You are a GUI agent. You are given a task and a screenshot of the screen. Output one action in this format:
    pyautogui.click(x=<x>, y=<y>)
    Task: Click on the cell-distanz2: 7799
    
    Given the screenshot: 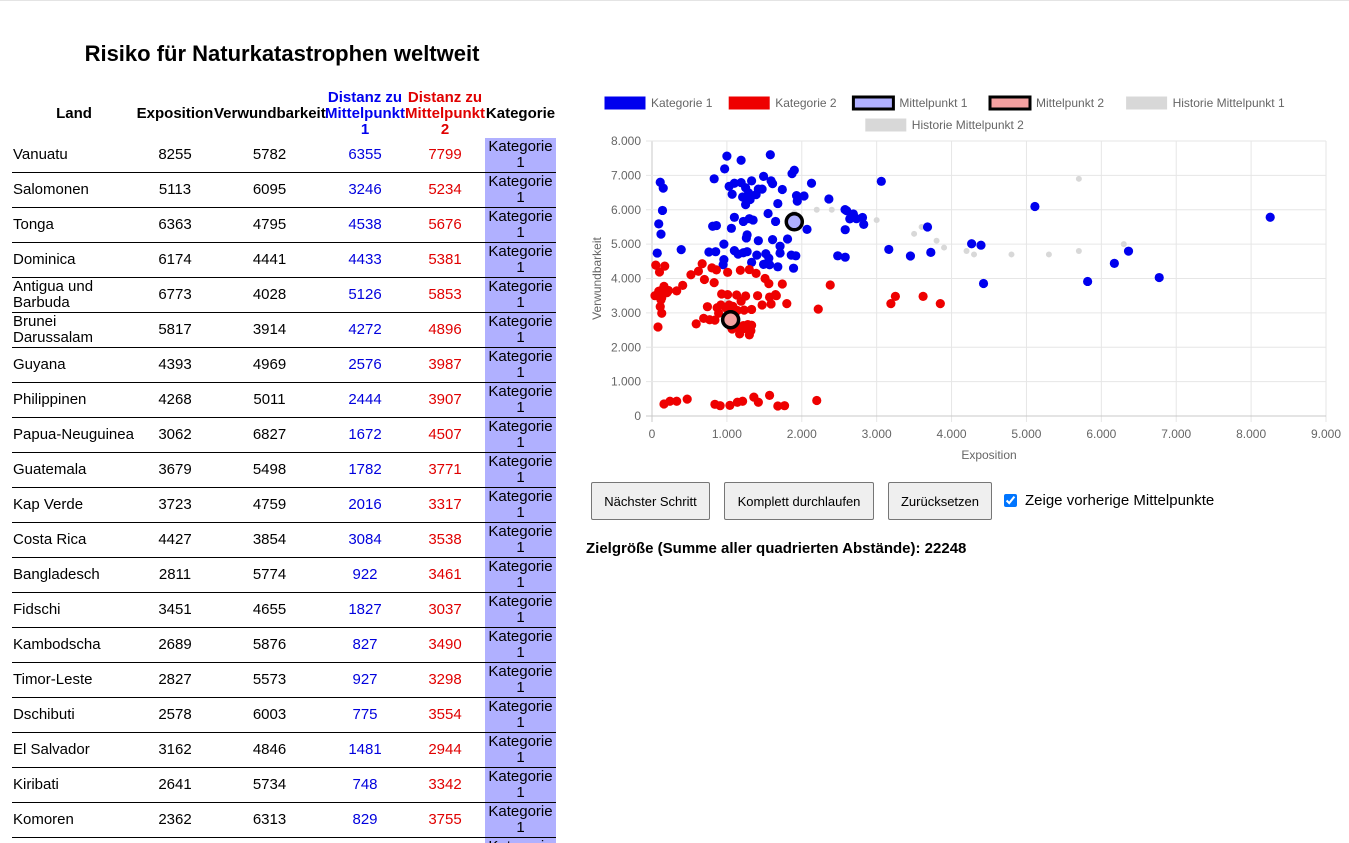 What is the action you would take?
    pyautogui.click(x=445, y=155)
    